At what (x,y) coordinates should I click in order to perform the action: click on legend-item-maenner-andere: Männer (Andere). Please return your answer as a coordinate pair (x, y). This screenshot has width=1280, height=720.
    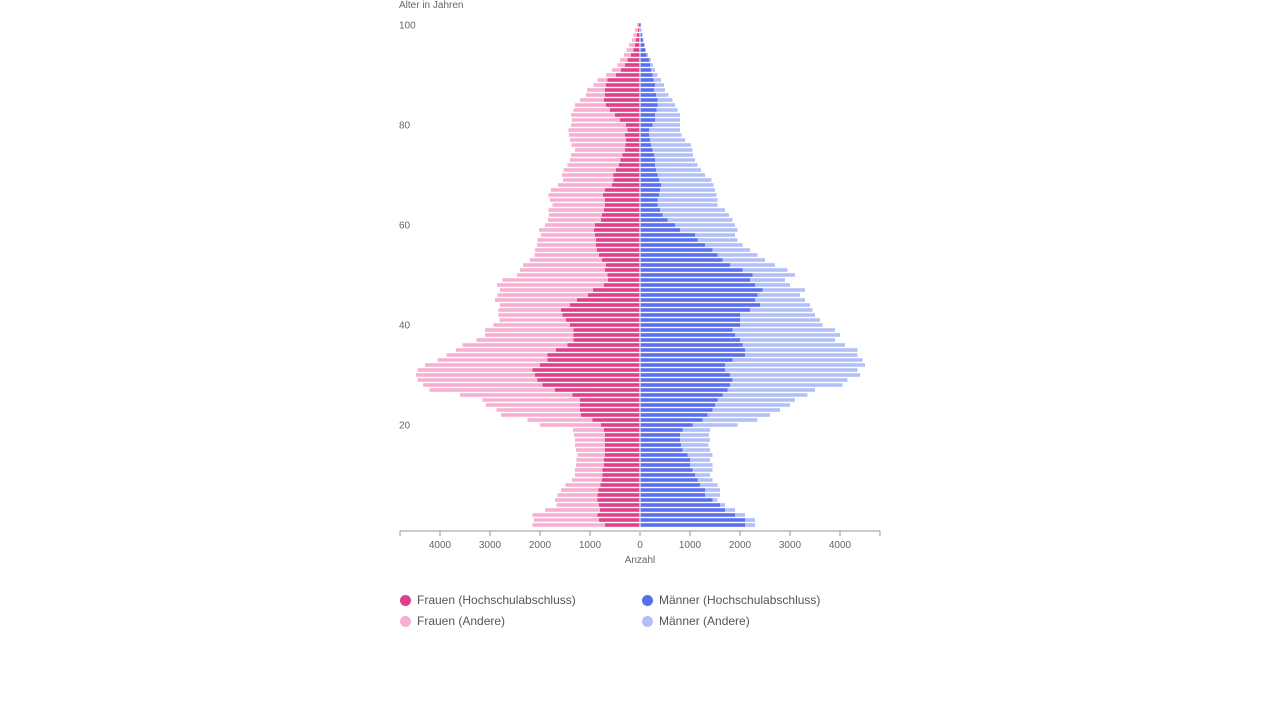
    Looking at the image, I should click on (761, 621).